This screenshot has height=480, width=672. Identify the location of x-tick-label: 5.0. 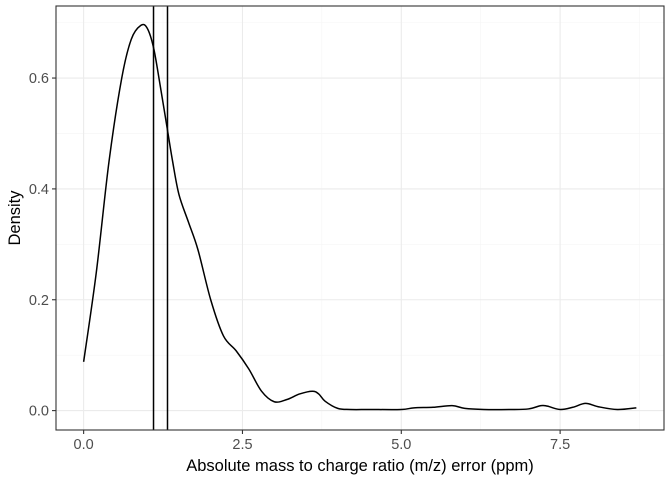
(401, 445).